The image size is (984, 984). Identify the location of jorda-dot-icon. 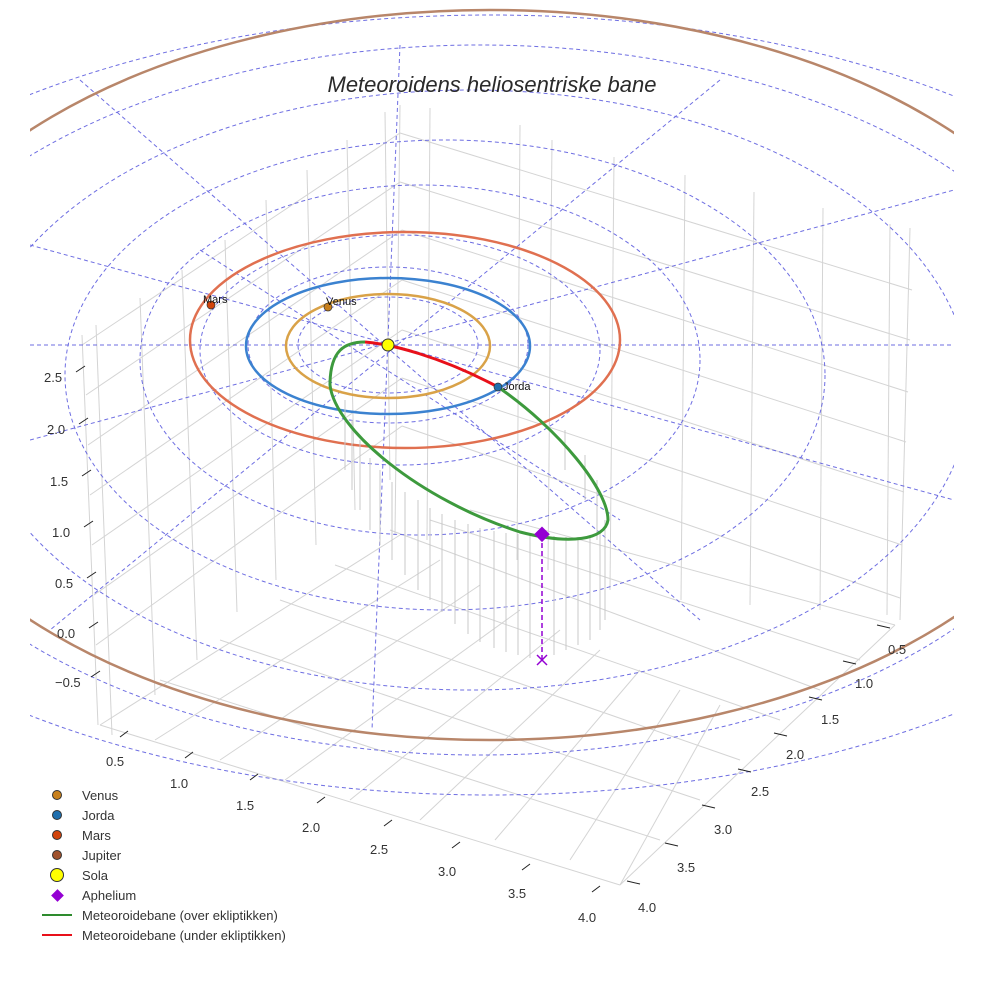
(57, 815).